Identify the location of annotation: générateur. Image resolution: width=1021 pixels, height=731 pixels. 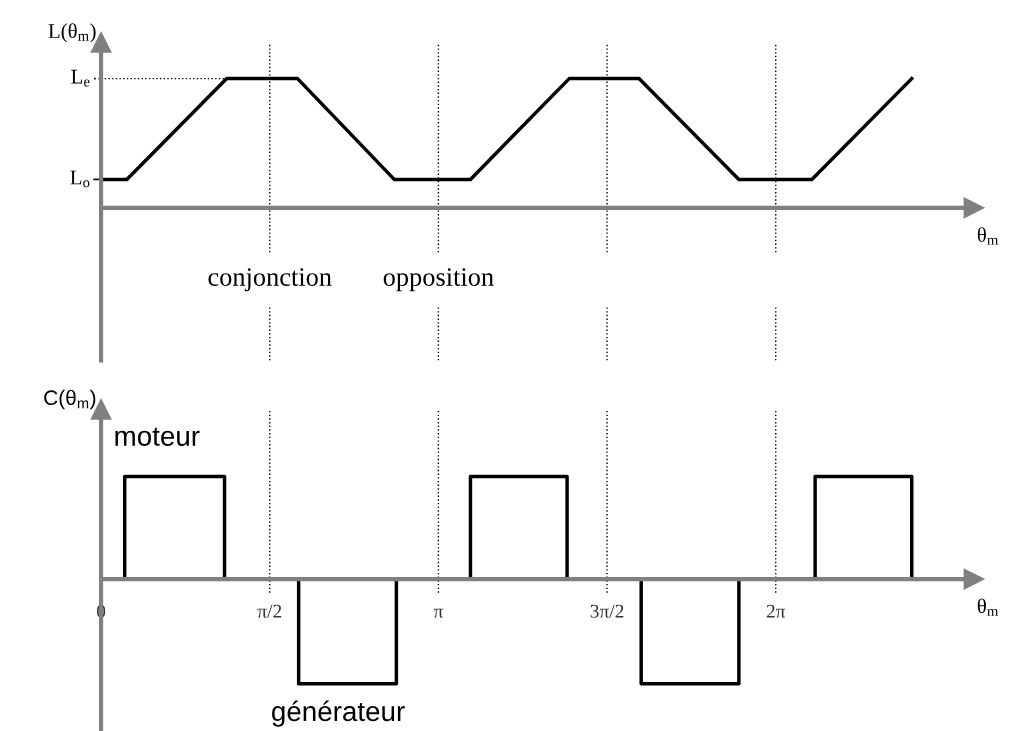
(338, 713).